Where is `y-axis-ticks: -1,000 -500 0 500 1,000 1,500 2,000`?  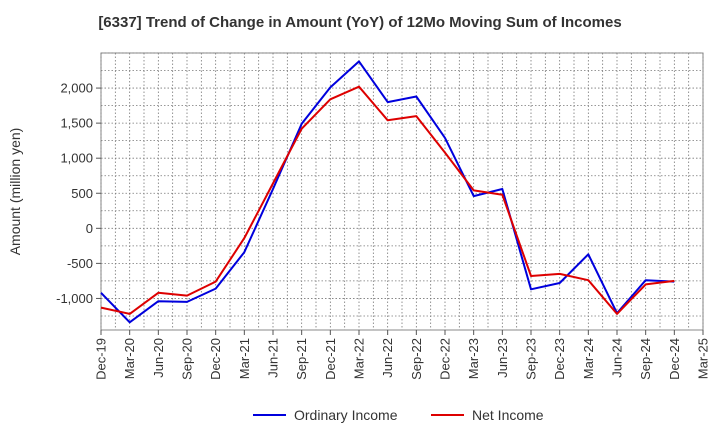 y-axis-ticks: -1,000 -500 0 500 1,000 1,500 2,000 is located at coordinates (78, 193).